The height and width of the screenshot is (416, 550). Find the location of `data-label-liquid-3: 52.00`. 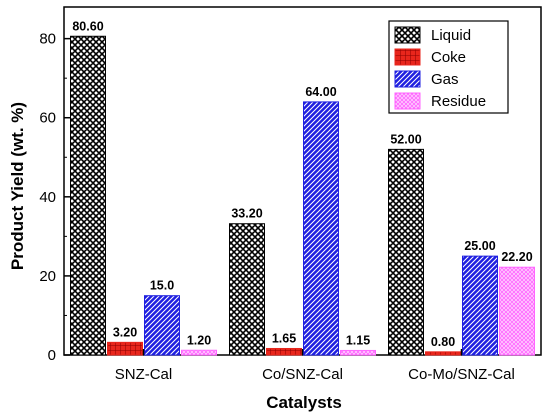

data-label-liquid-3: 52.00 is located at coordinates (405, 139).